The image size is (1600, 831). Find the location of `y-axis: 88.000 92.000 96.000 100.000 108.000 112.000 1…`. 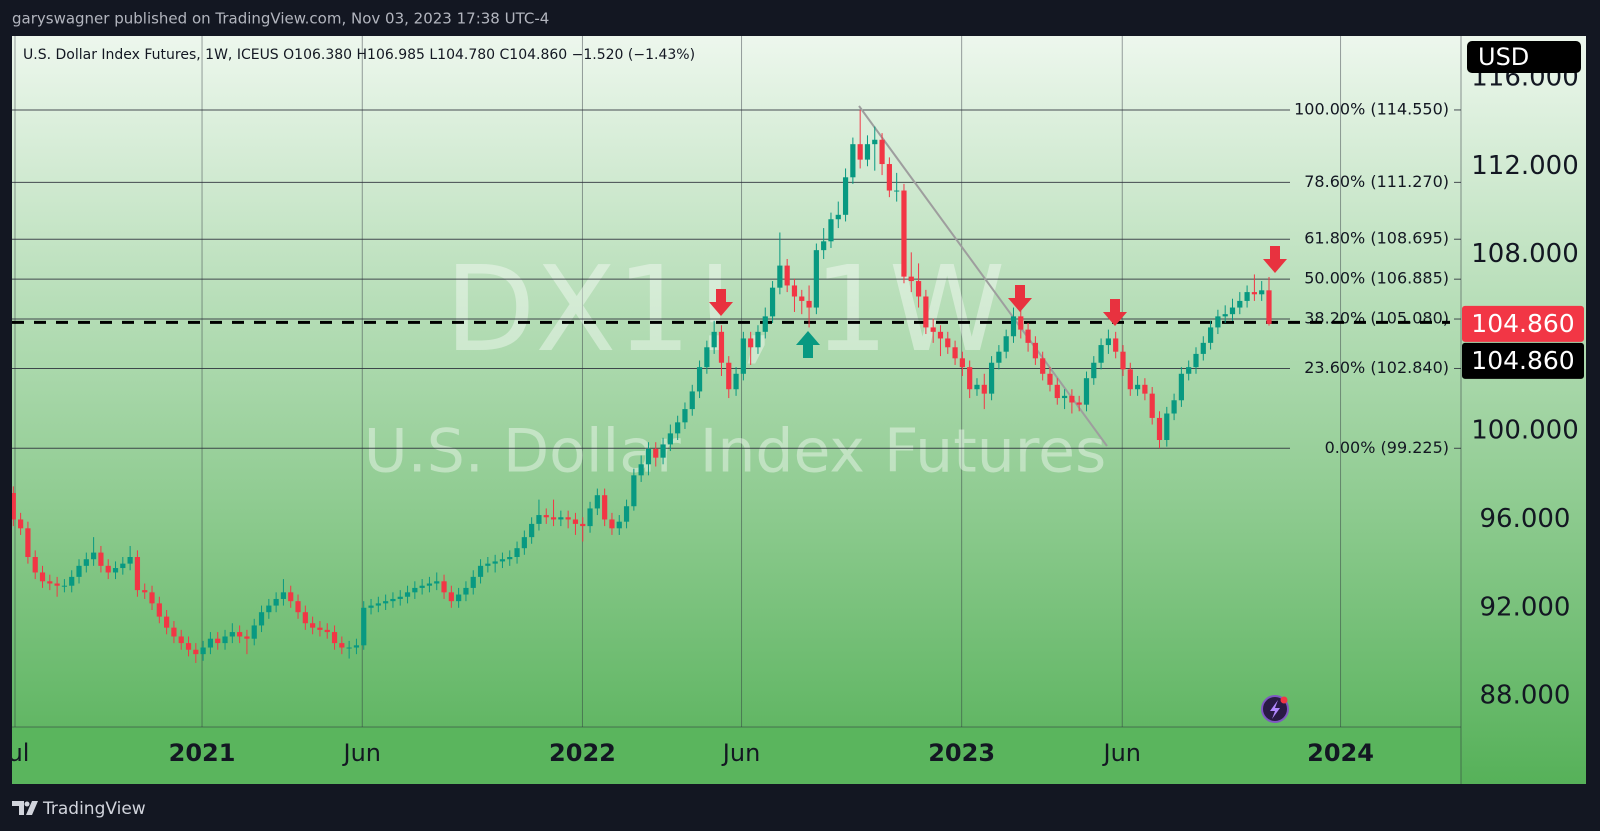

y-axis: 88.000 92.000 96.000 100.000 108.000 112.000 1… is located at coordinates (1525, 386).